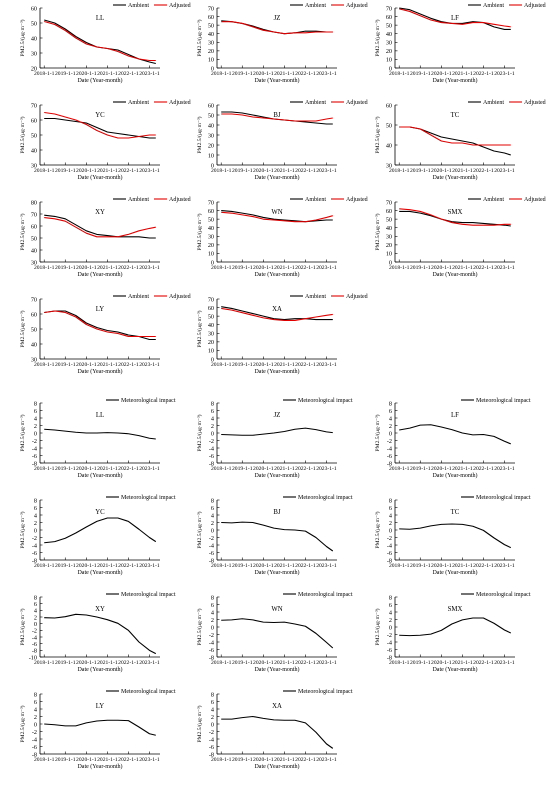  What do you see at coordinates (138, 200) in the screenshot?
I see `legend-label-ambient: Ambient` at bounding box center [138, 200].